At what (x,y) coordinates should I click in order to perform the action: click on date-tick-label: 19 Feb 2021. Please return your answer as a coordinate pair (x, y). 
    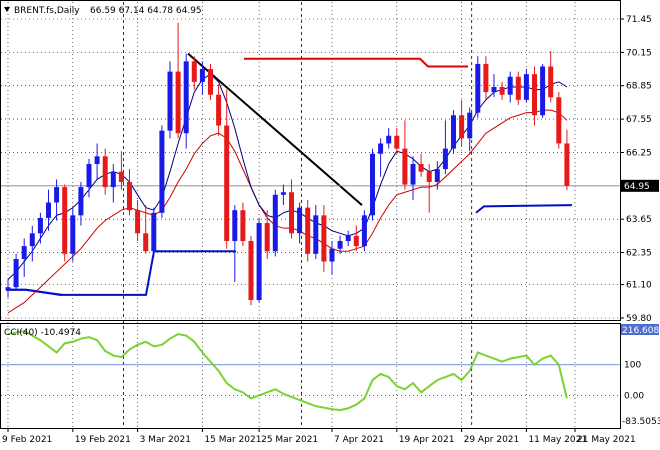
    Looking at the image, I should click on (103, 440).